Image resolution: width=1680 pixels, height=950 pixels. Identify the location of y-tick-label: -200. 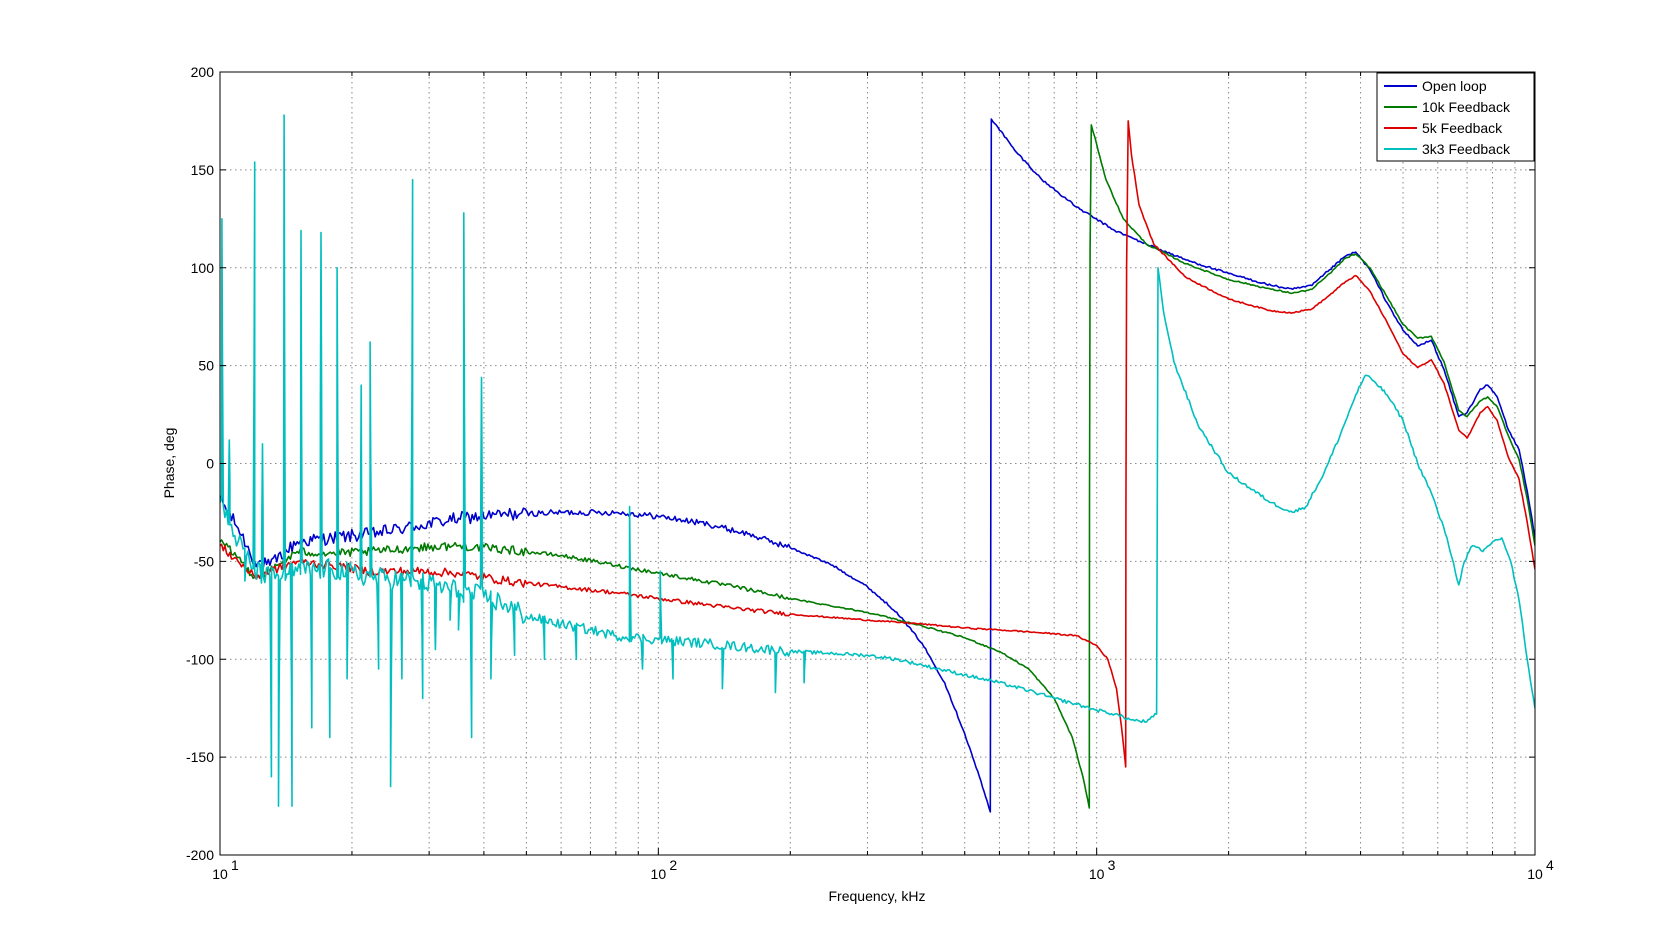
(200, 855).